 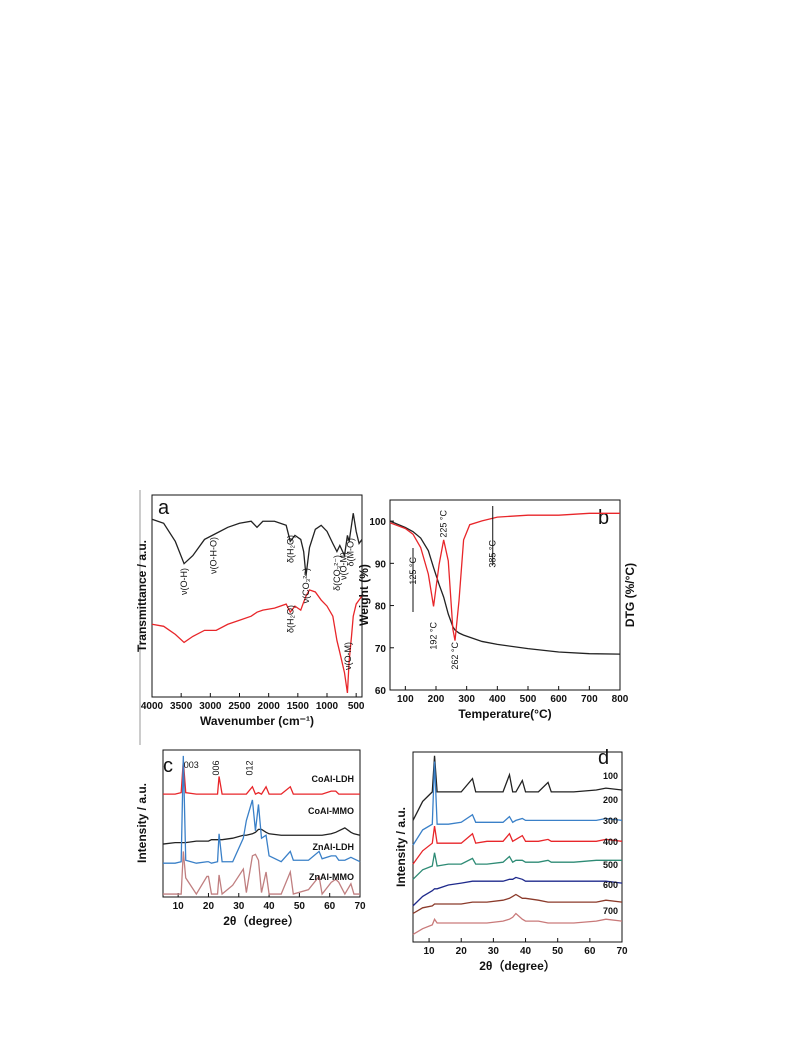 I want to click on x-tick-label: 400, so click(x=497, y=699).